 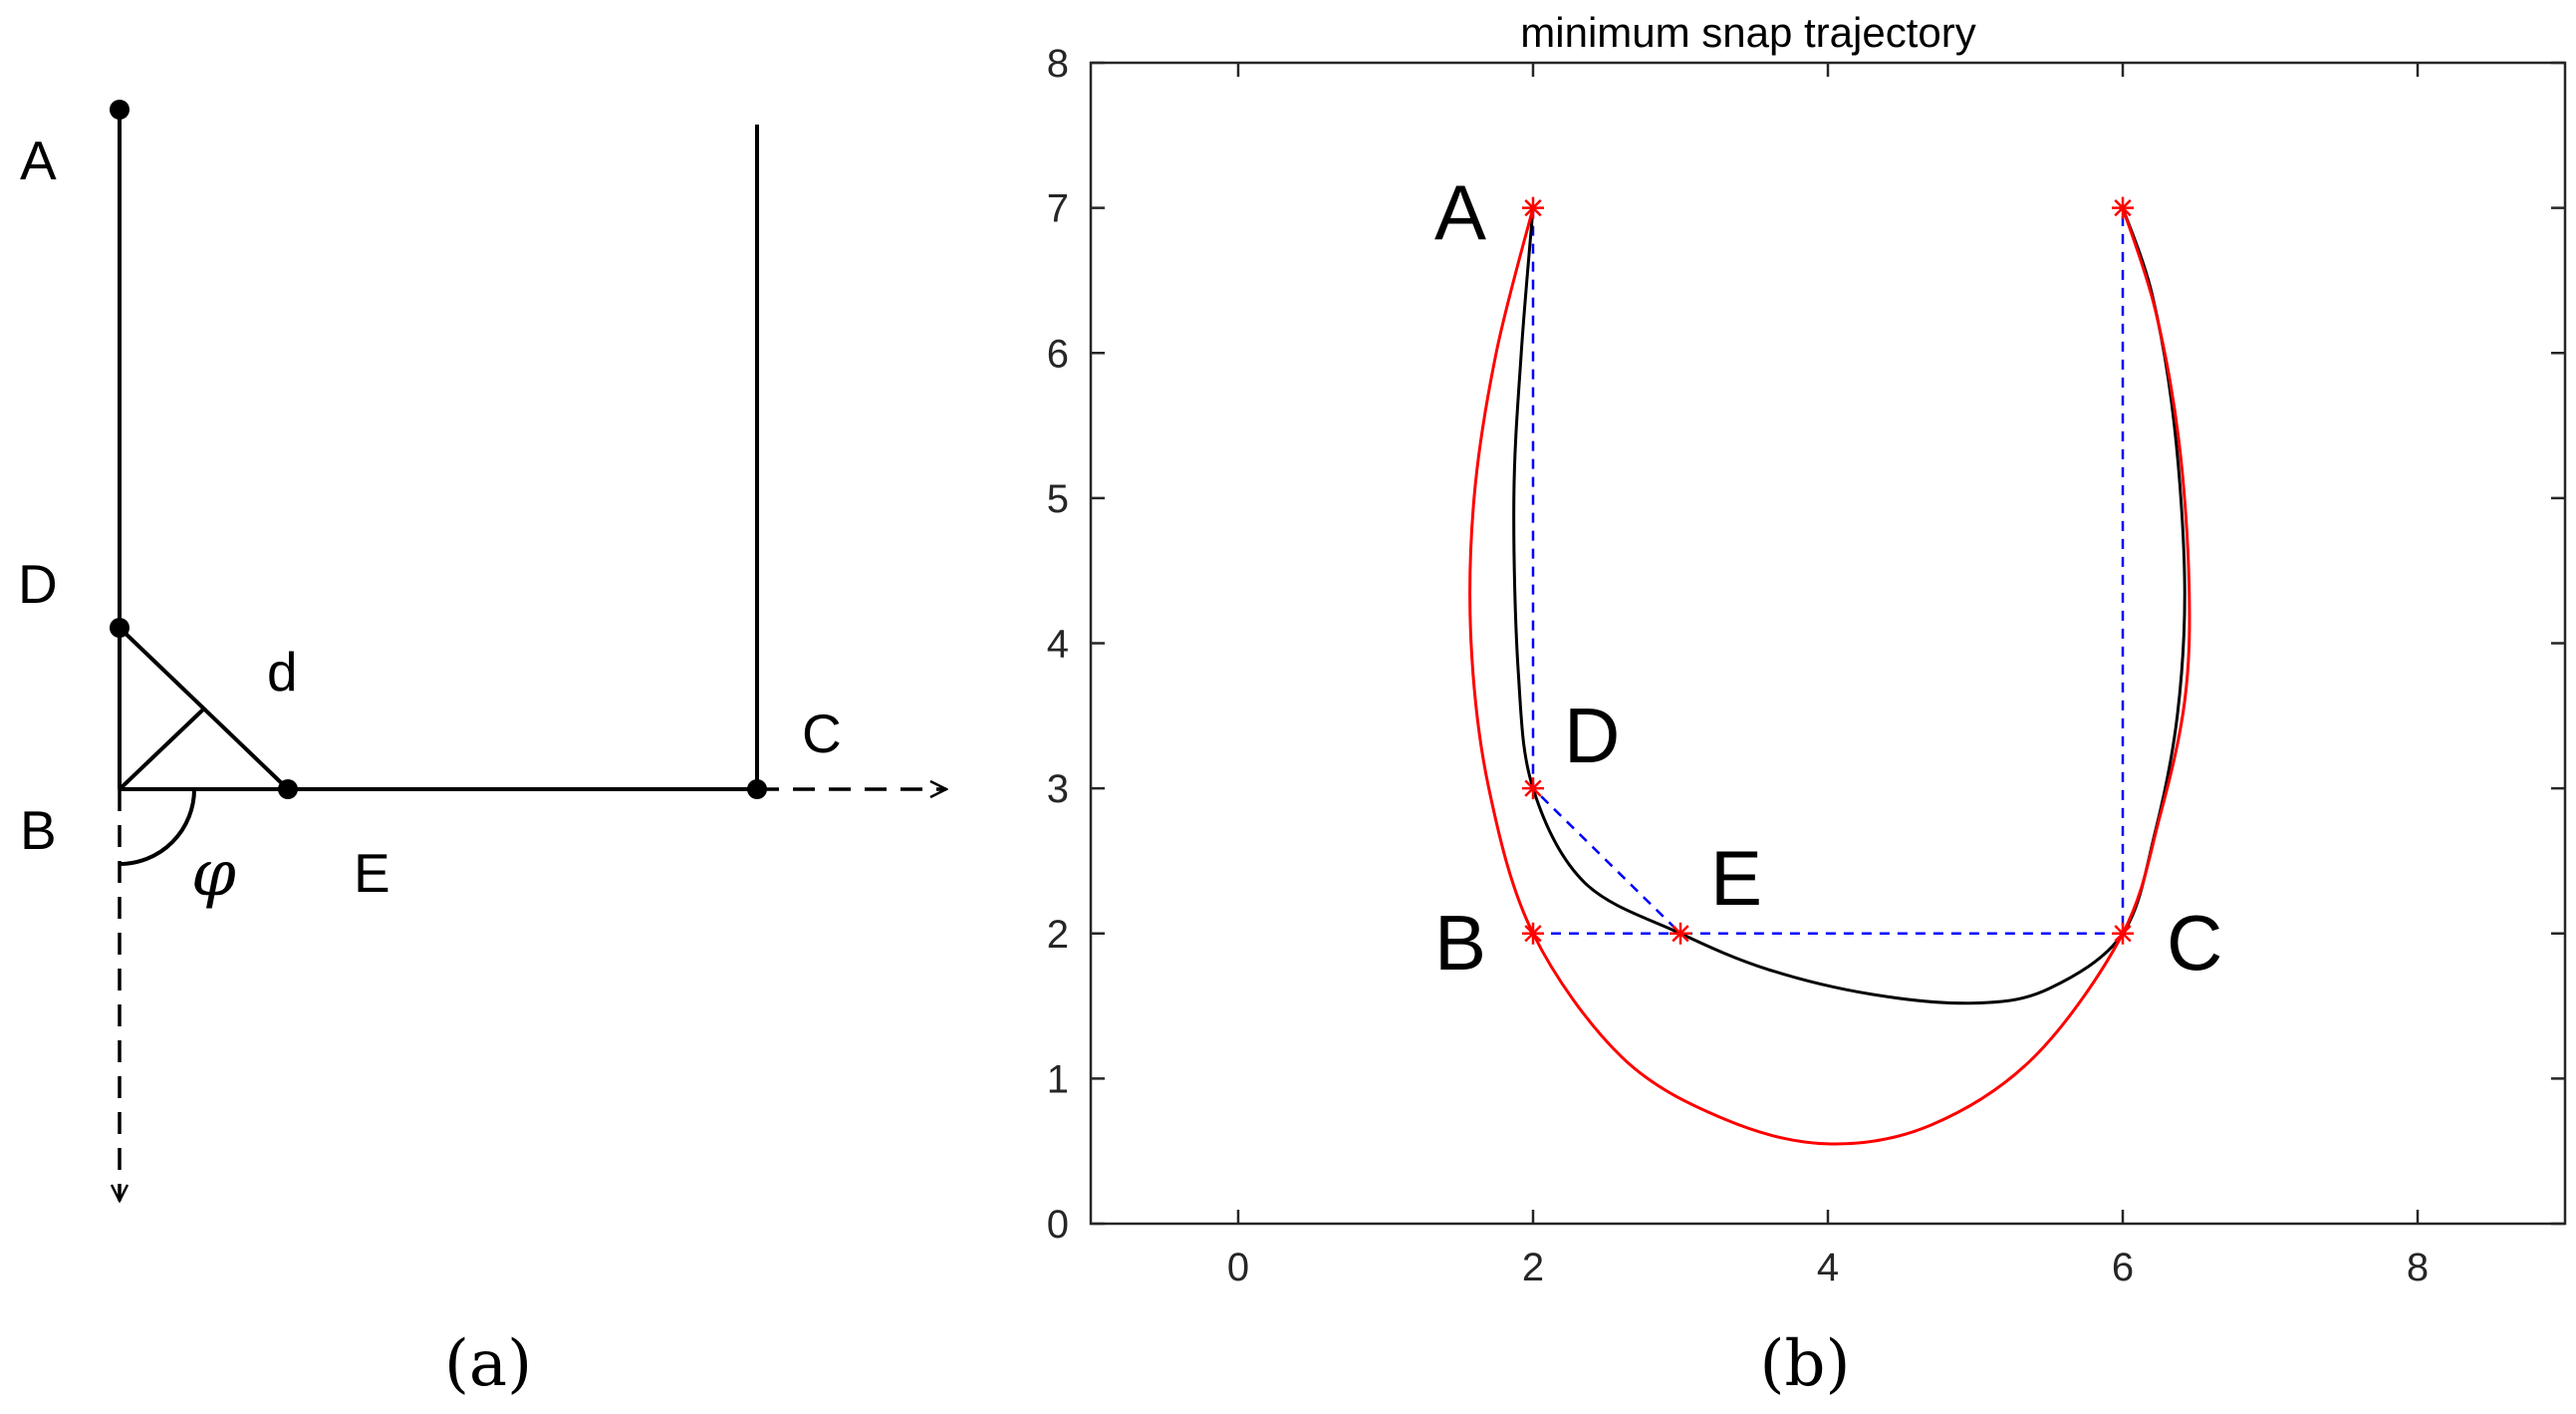 What do you see at coordinates (162, 749) in the screenshot?
I see `segment-d-perpendicular` at bounding box center [162, 749].